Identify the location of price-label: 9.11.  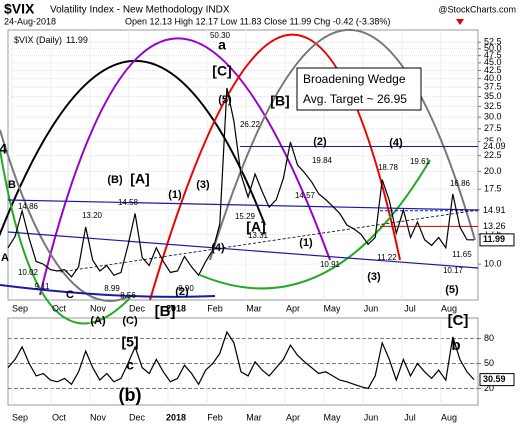
(43, 286).